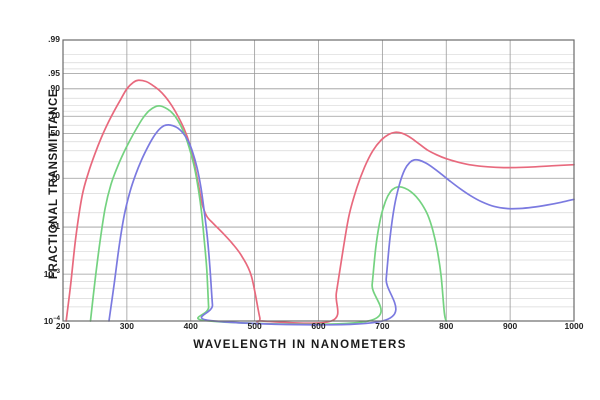 This screenshot has height=400, width=600. I want to click on y-tick-label: .01, so click(54, 226).